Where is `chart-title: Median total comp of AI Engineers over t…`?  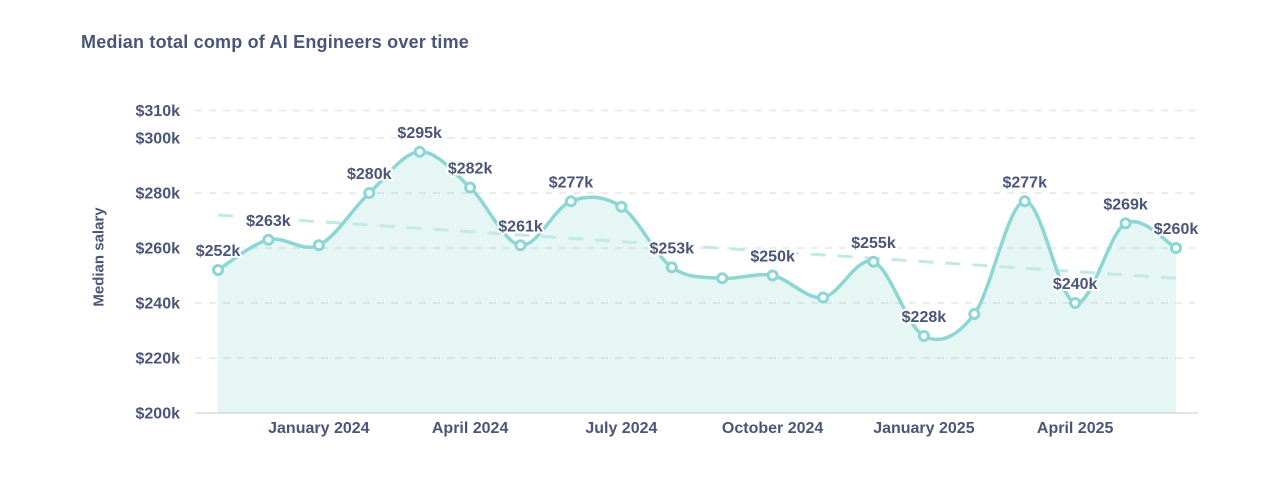
chart-title: Median total comp of AI Engineers over t… is located at coordinates (275, 42).